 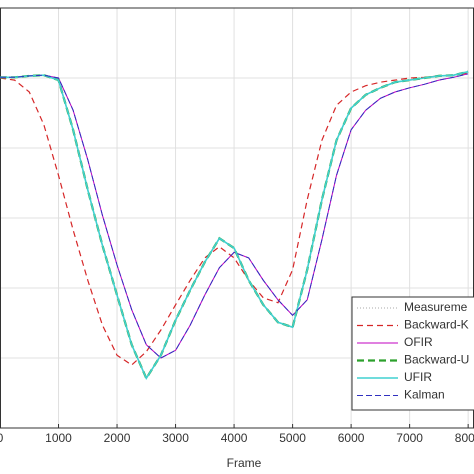 What do you see at coordinates (2, 438) in the screenshot?
I see `x-tick-label: 0` at bounding box center [2, 438].